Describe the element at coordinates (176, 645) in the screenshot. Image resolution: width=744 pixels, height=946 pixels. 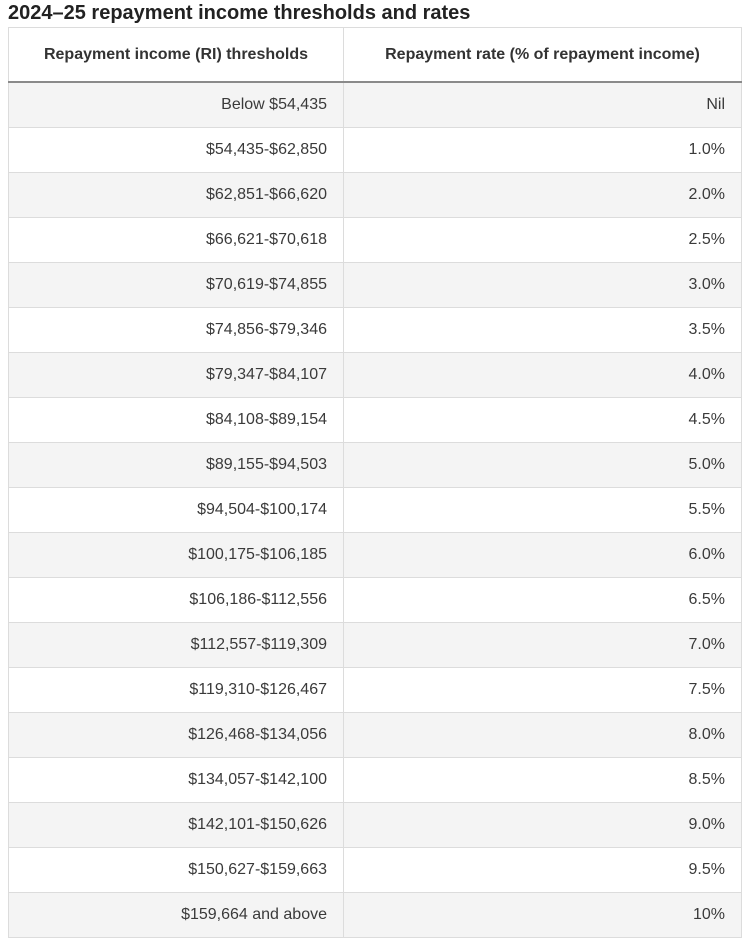
I see `threshold-cell: $112,557-$119,309` at that location.